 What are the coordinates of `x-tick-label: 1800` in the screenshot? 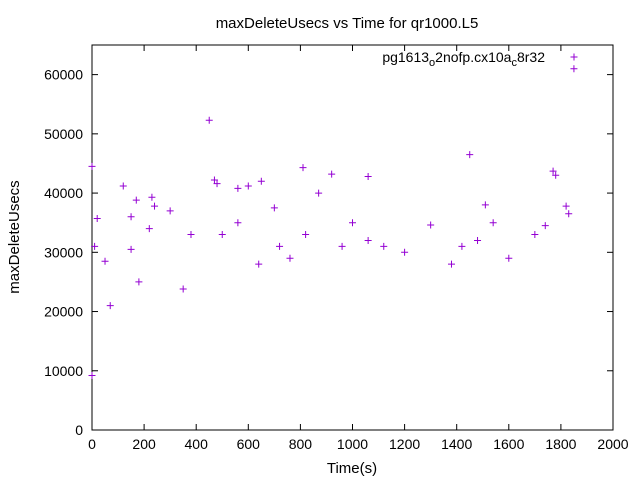 It's located at (560, 444).